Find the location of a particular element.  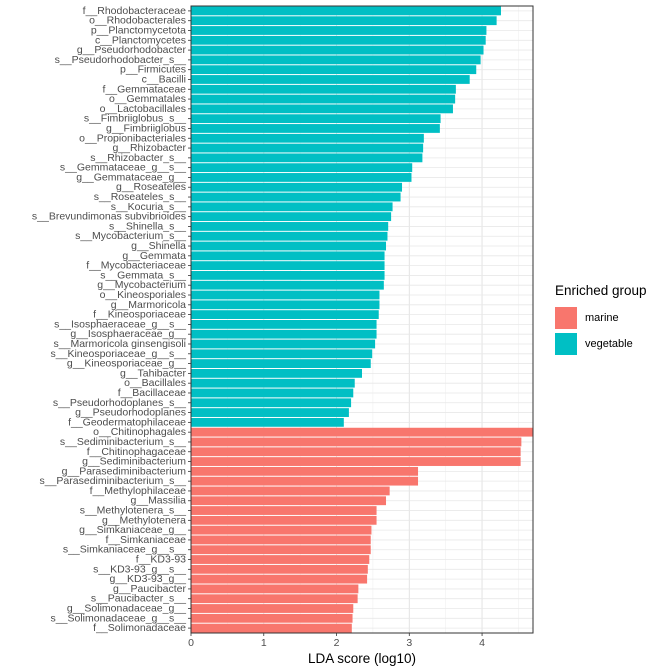

y-tick-label: g__Gemmataceae_g__ is located at coordinates (131, 177).